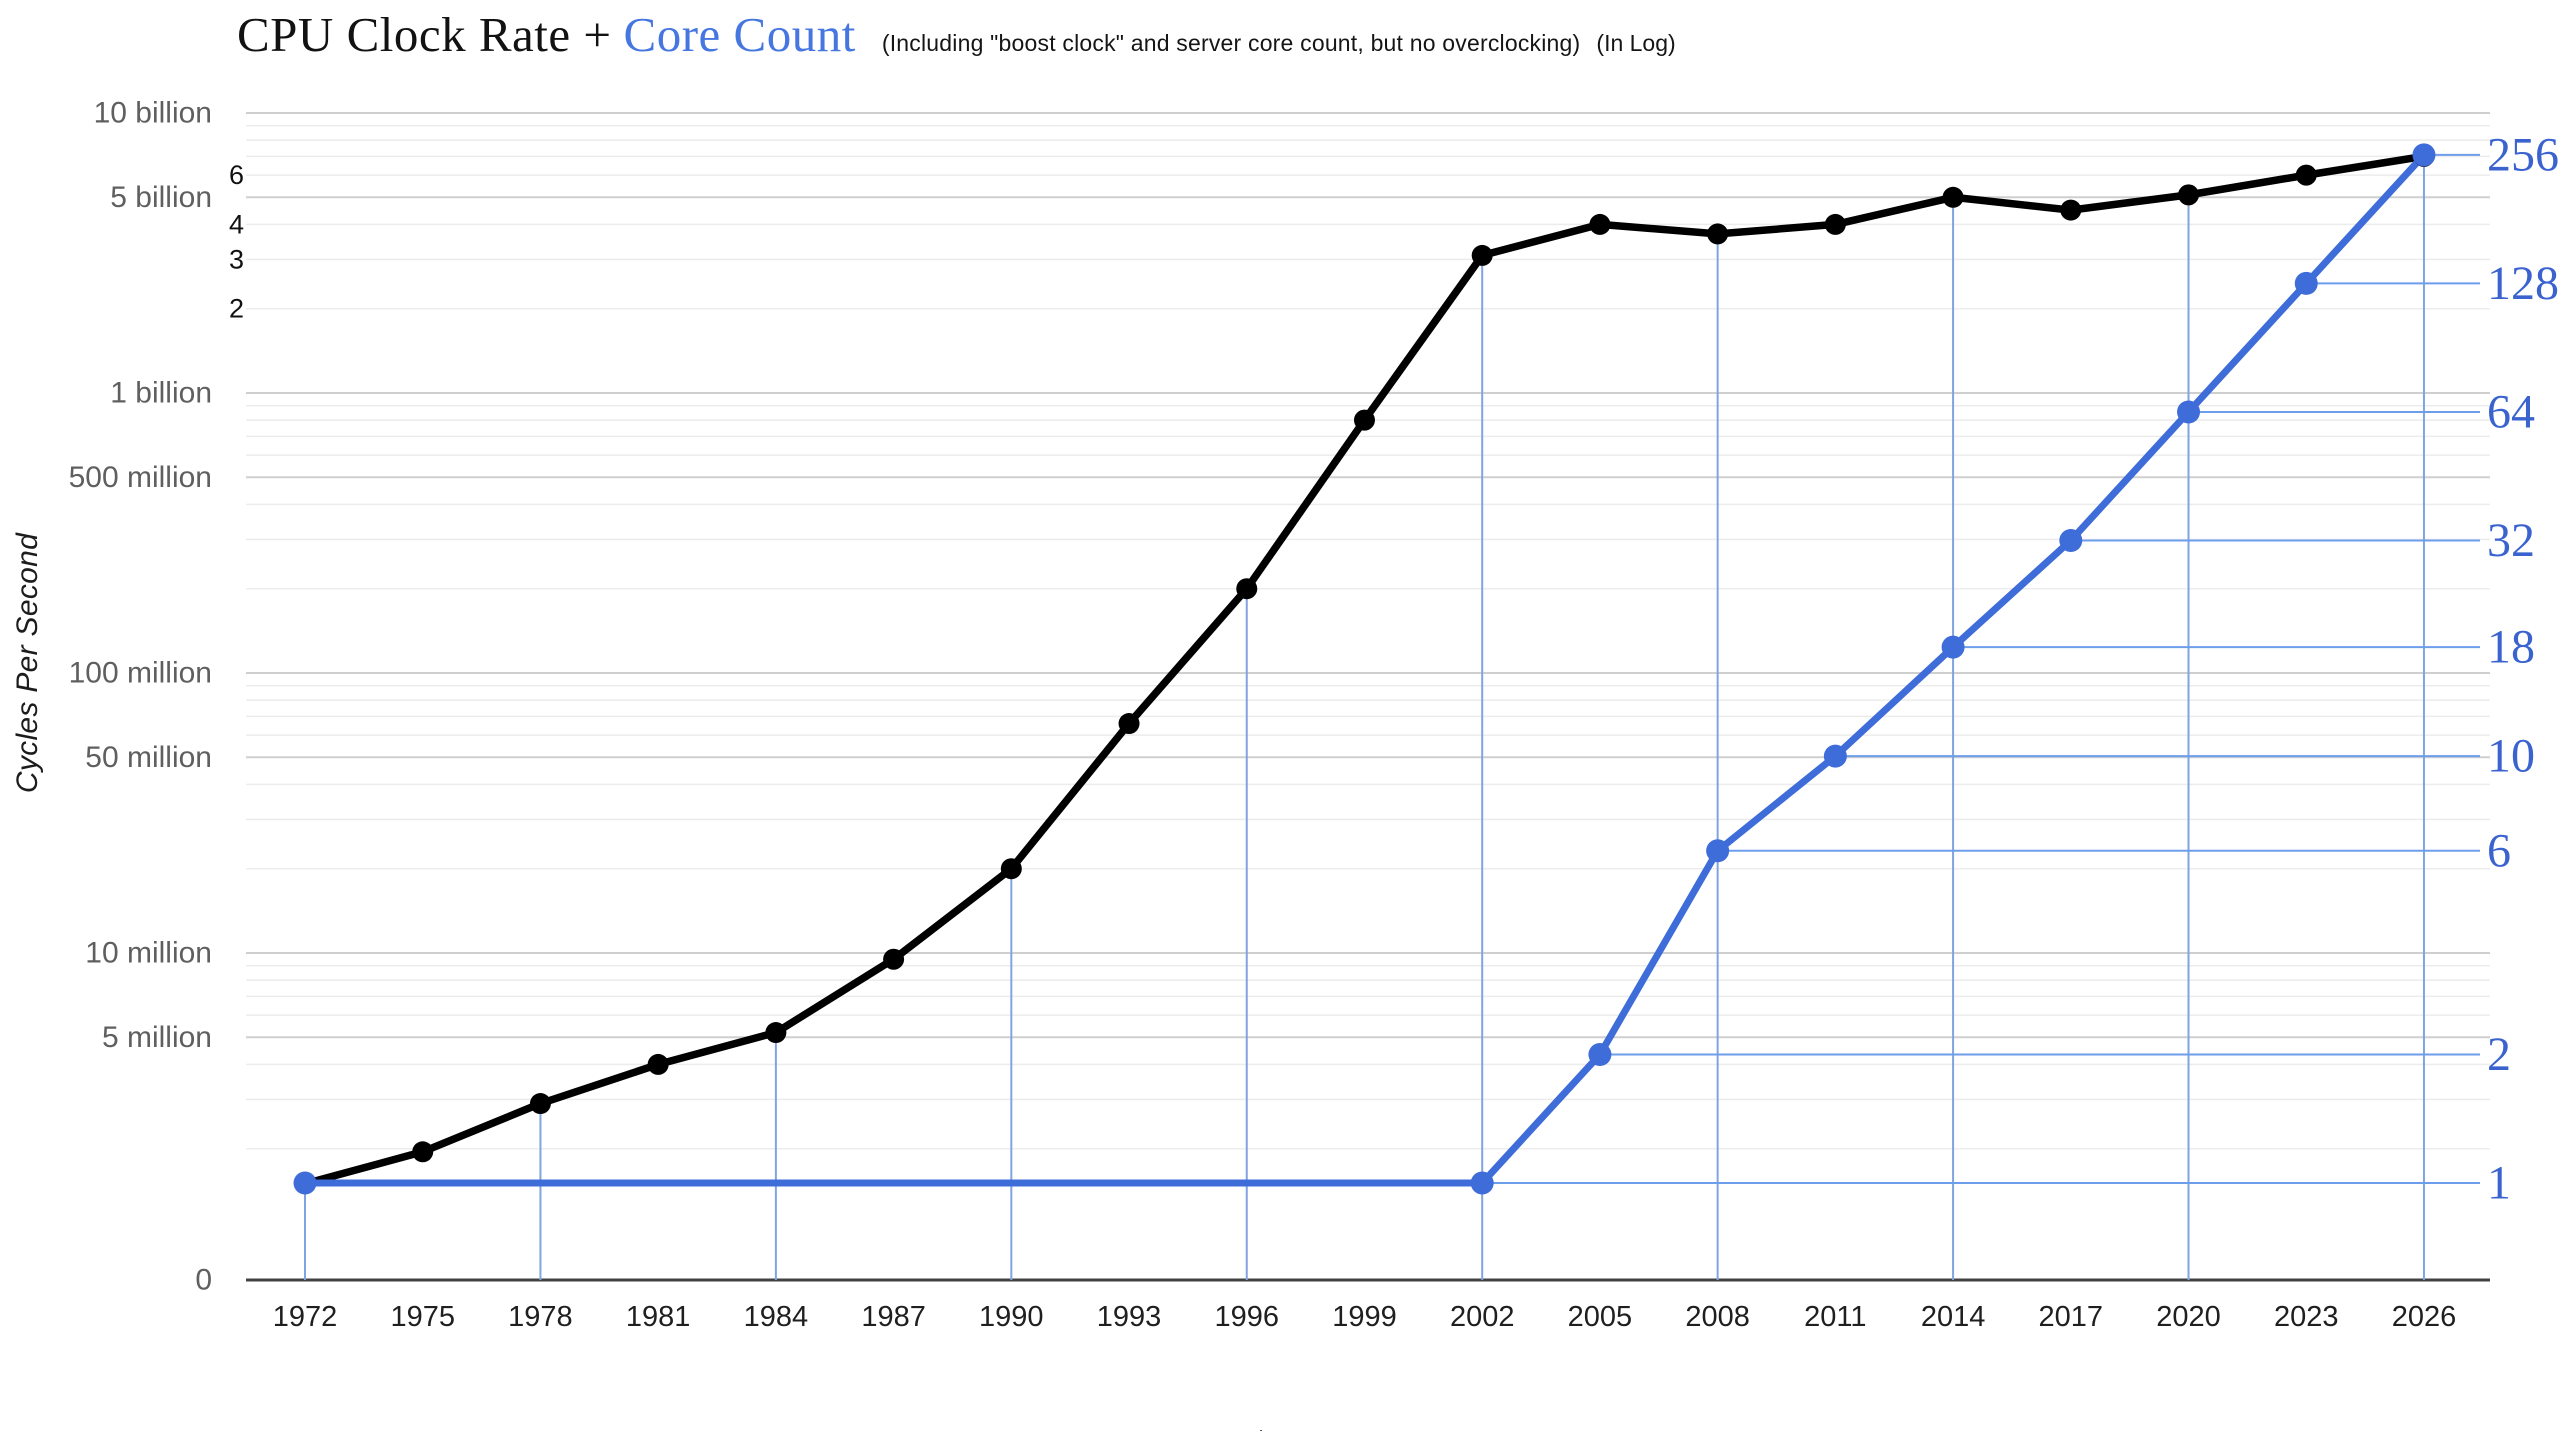 This screenshot has height=1431, width=2560. I want to click on x-tick-label: 1975, so click(422, 1317).